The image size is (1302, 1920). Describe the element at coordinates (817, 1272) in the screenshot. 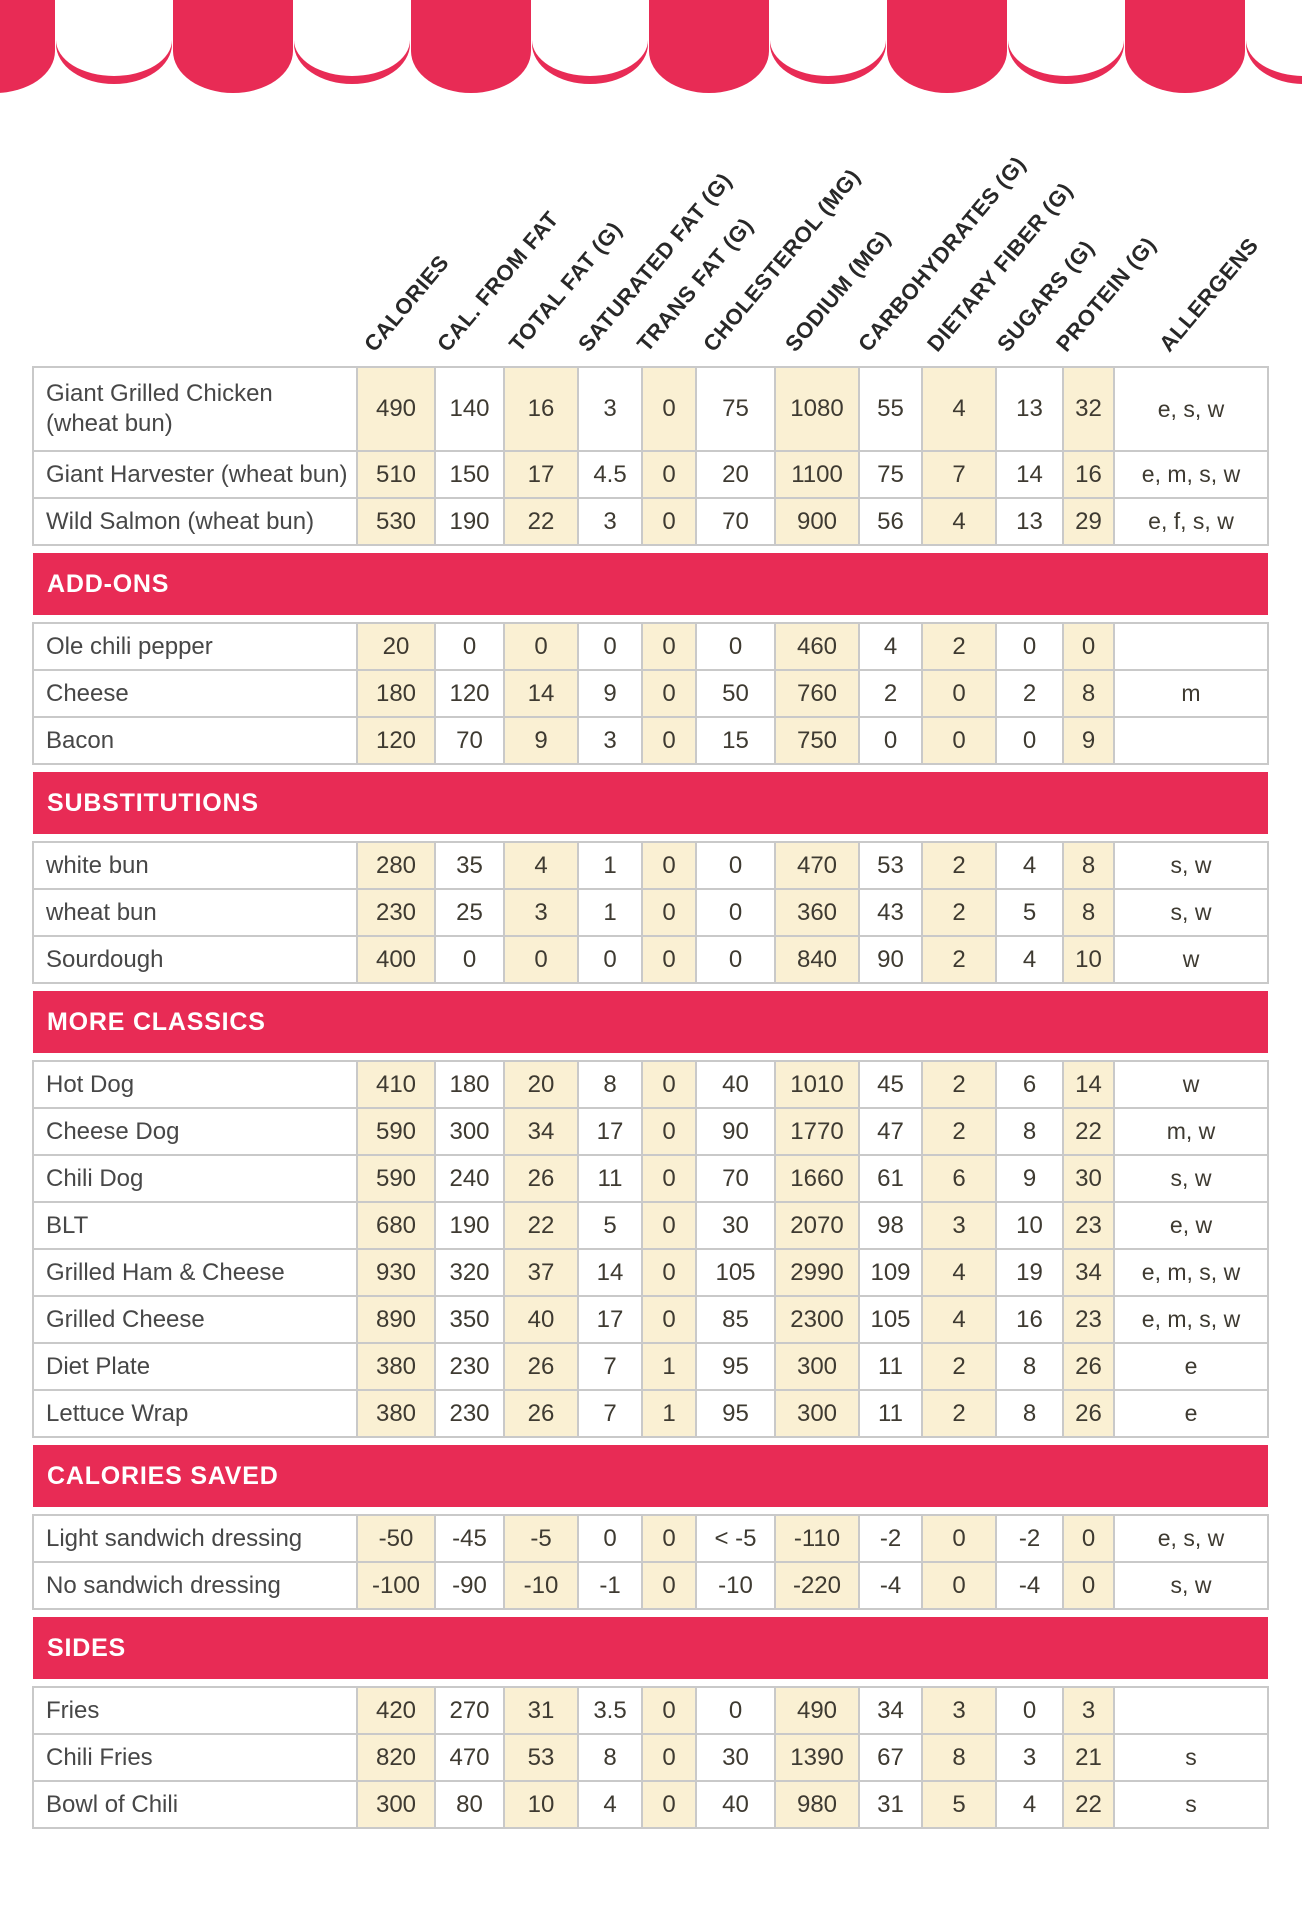

I see `value-cell: 2990` at that location.